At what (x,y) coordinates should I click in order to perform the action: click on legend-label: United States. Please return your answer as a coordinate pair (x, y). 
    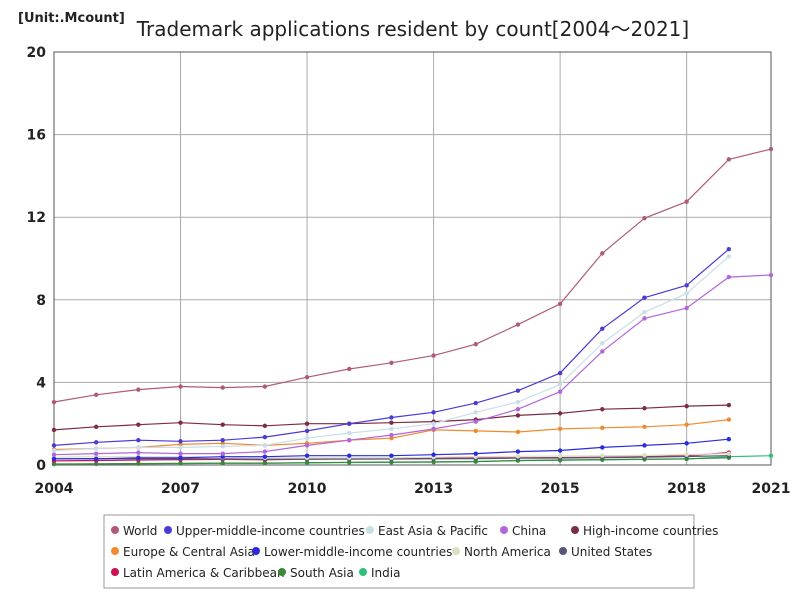
    Looking at the image, I should click on (611, 552).